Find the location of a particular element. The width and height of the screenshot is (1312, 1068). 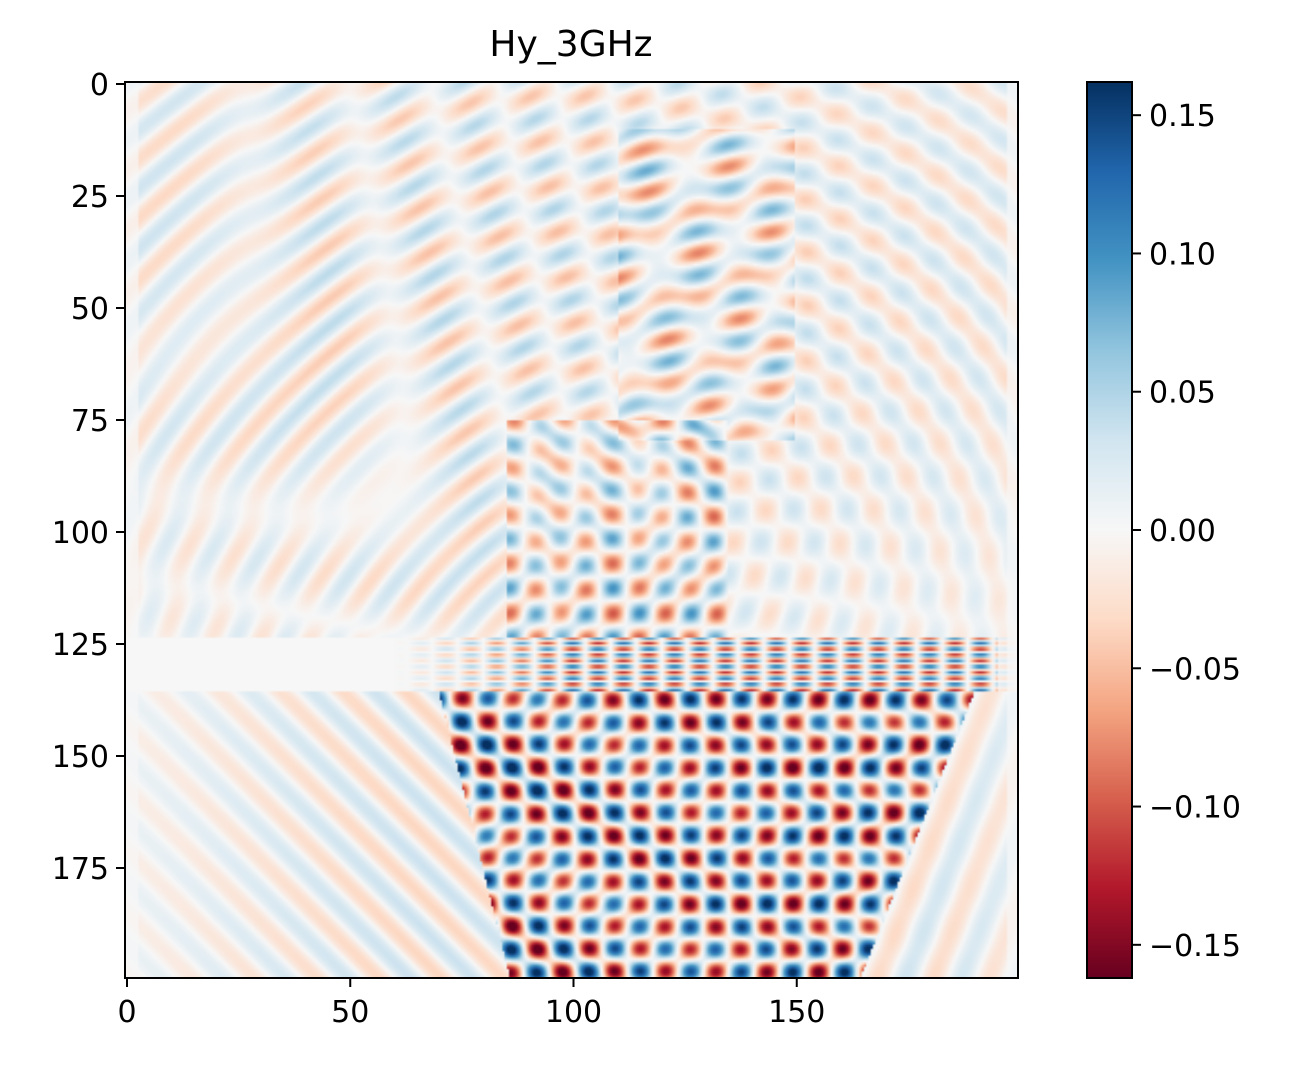

colorbar-axis: 0.15 0.10 0.05 0.00 −0.05 −0.10 −0.15 is located at coordinates (1186, 531).